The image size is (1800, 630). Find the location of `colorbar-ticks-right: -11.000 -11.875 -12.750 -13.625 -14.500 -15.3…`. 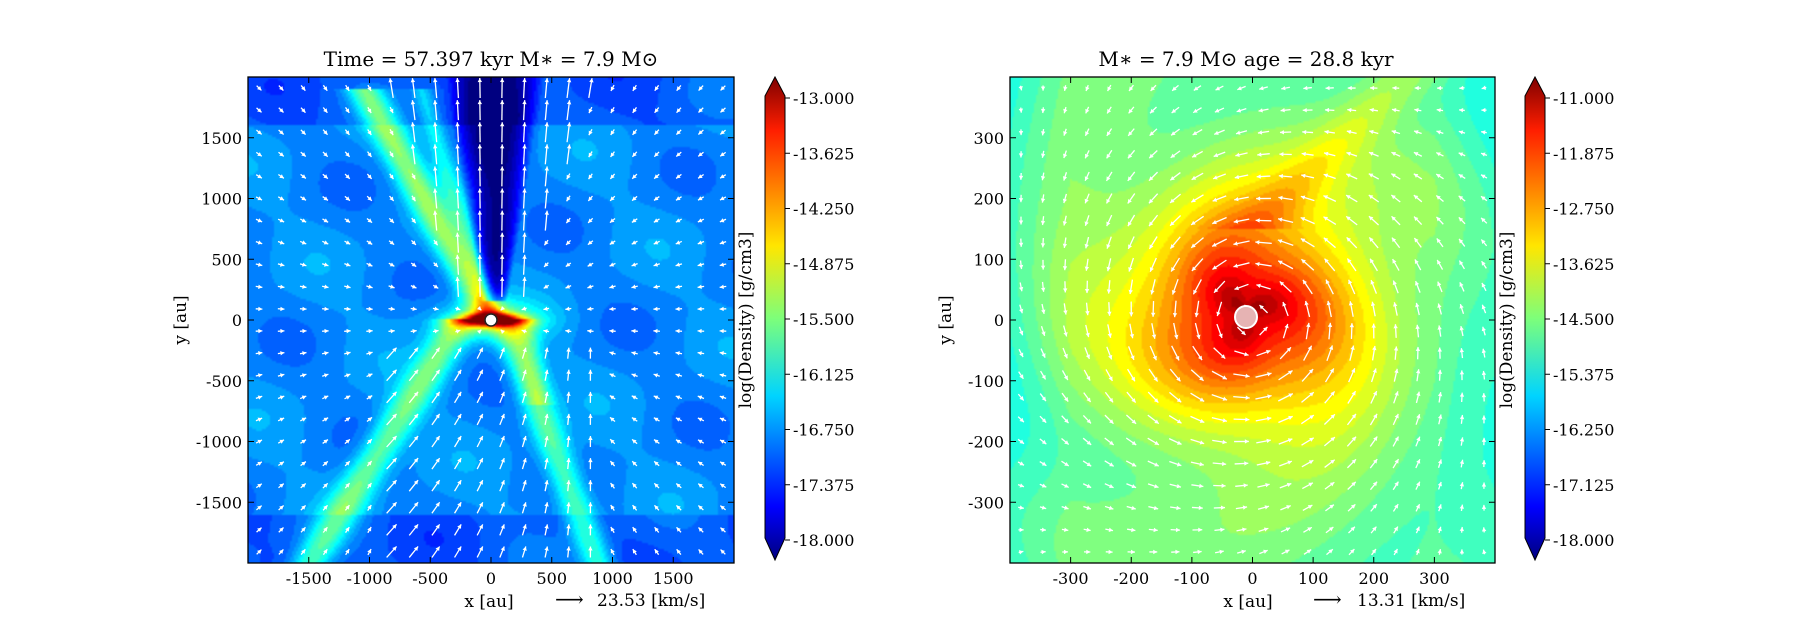

colorbar-ticks-right: -11.000 -11.875 -12.750 -13.625 -14.500 -15.3… is located at coordinates (1579, 319).